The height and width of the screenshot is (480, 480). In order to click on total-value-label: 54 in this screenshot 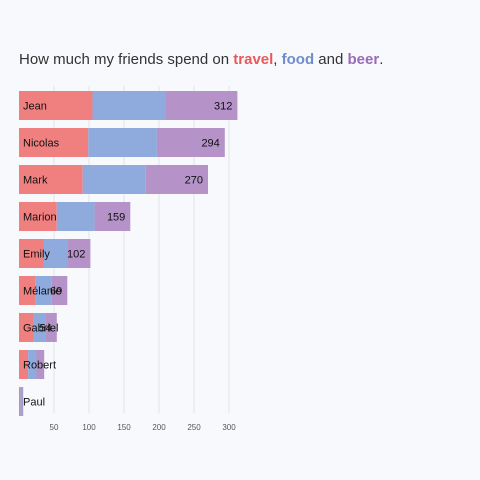, I will do `click(46, 329)`.